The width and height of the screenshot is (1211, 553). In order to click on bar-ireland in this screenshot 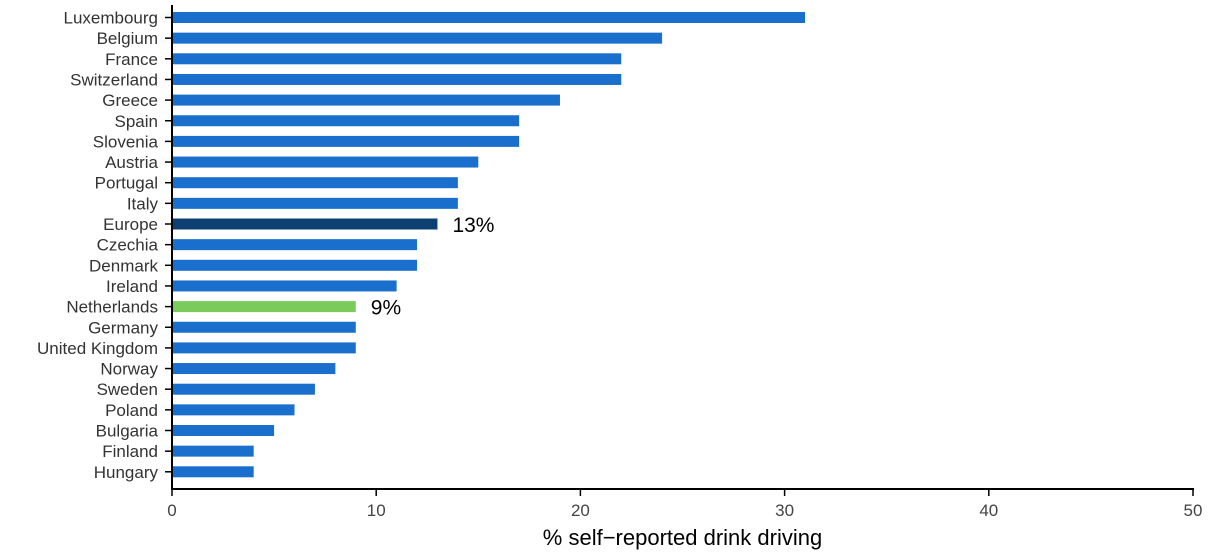, I will do `click(284, 286)`.